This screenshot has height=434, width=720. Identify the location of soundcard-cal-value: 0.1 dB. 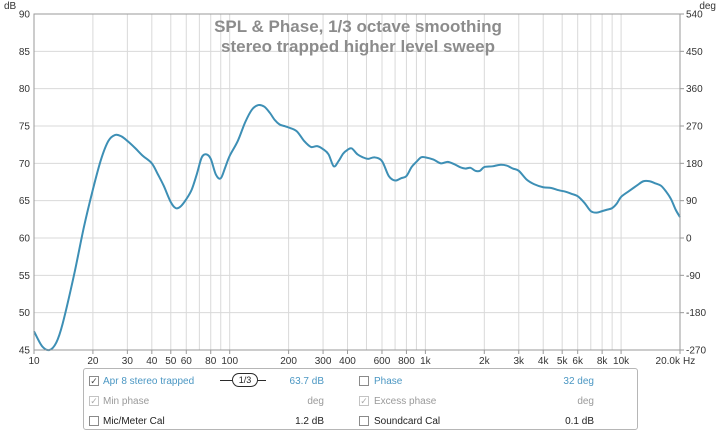
(579, 421).